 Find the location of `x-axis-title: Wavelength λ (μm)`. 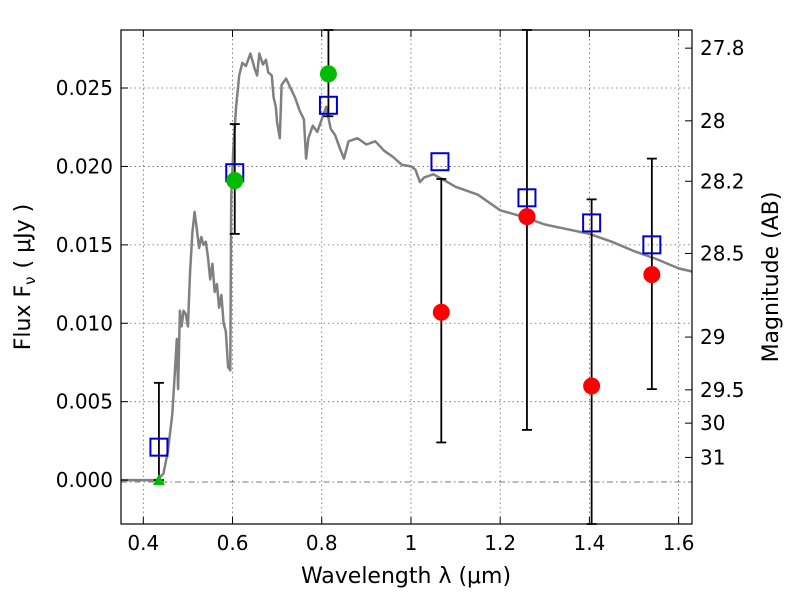

x-axis-title: Wavelength λ (μm) is located at coordinates (406, 576).